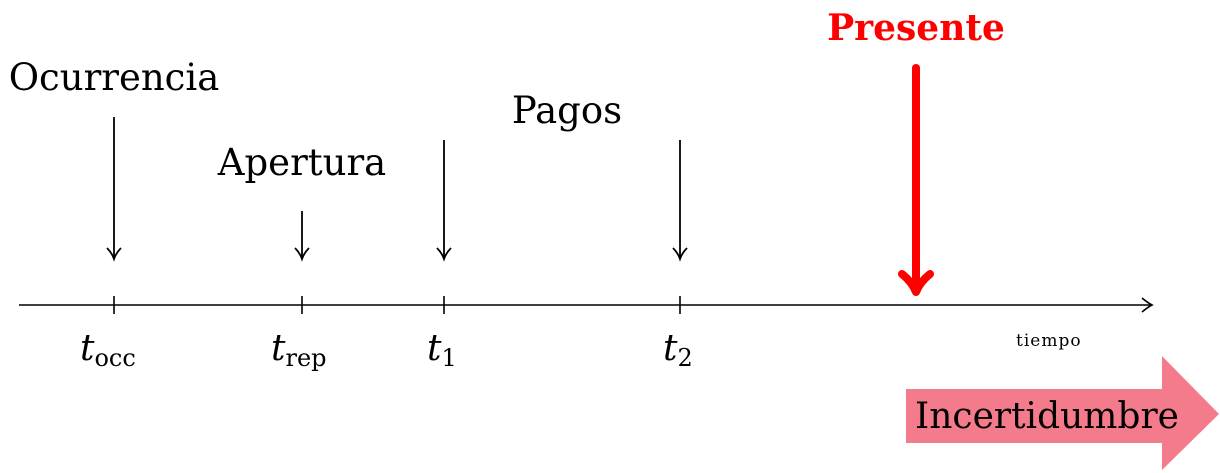 The width and height of the screenshot is (1220, 473). I want to click on uncertainty-arrow: Incertidumbre, so click(1062, 413).